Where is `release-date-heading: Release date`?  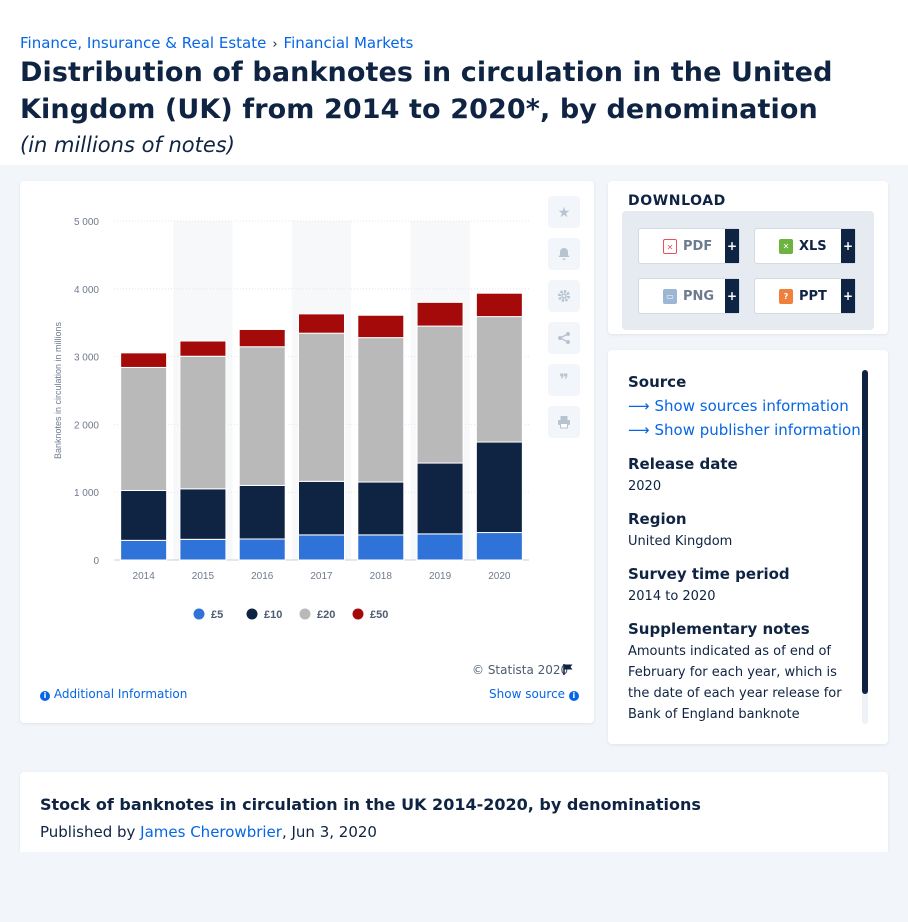
release-date-heading: Release date is located at coordinates (683, 464).